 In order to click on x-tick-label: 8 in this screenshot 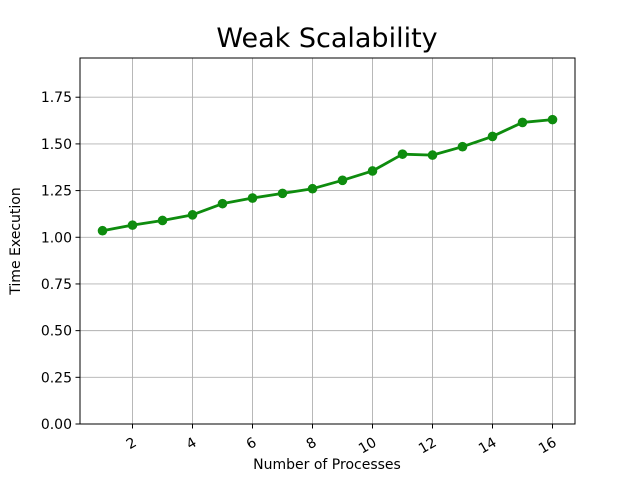, I will do `click(312, 444)`.